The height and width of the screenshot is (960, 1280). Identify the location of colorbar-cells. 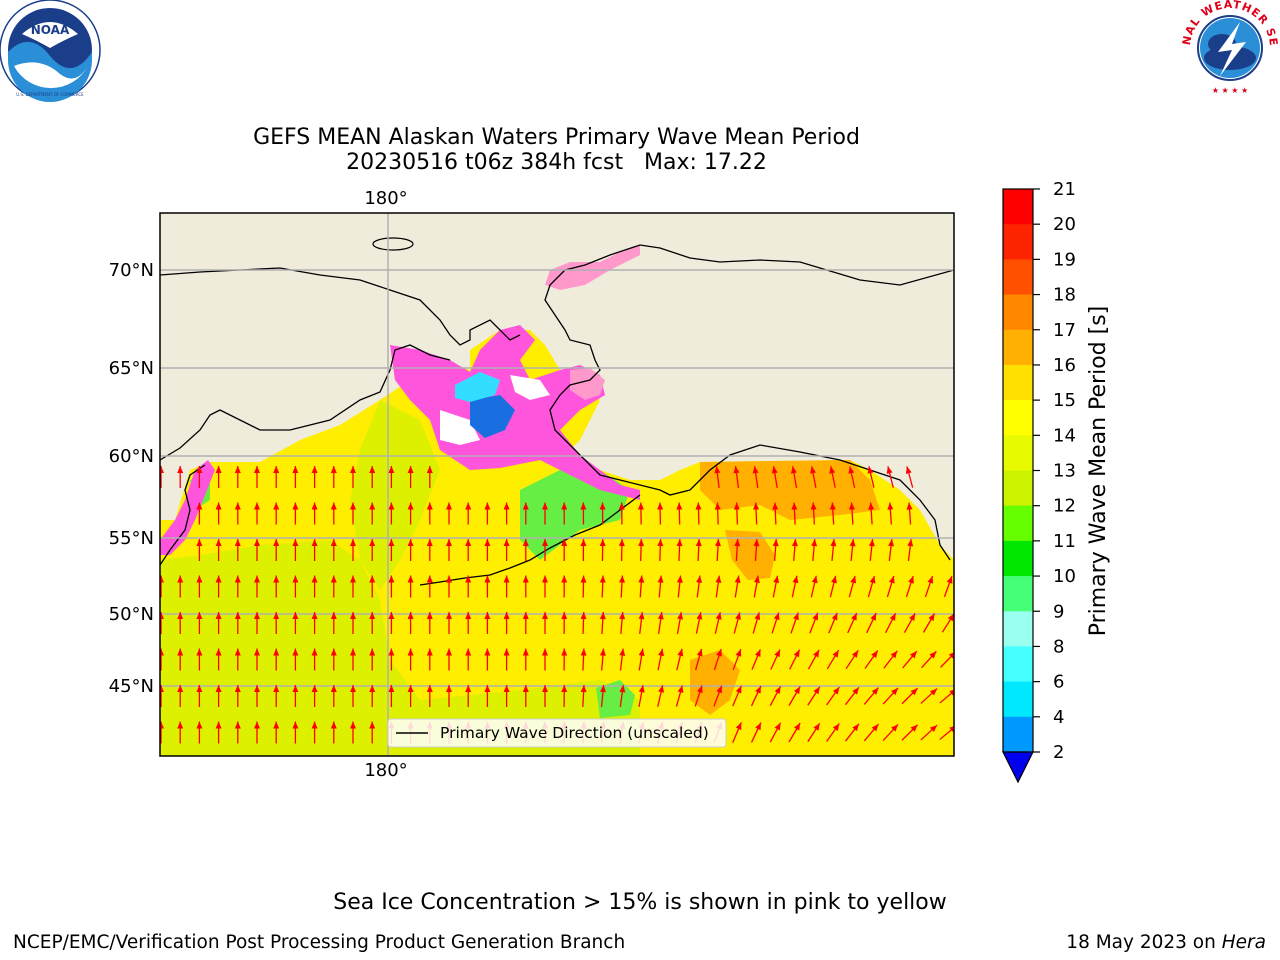
(1018, 471).